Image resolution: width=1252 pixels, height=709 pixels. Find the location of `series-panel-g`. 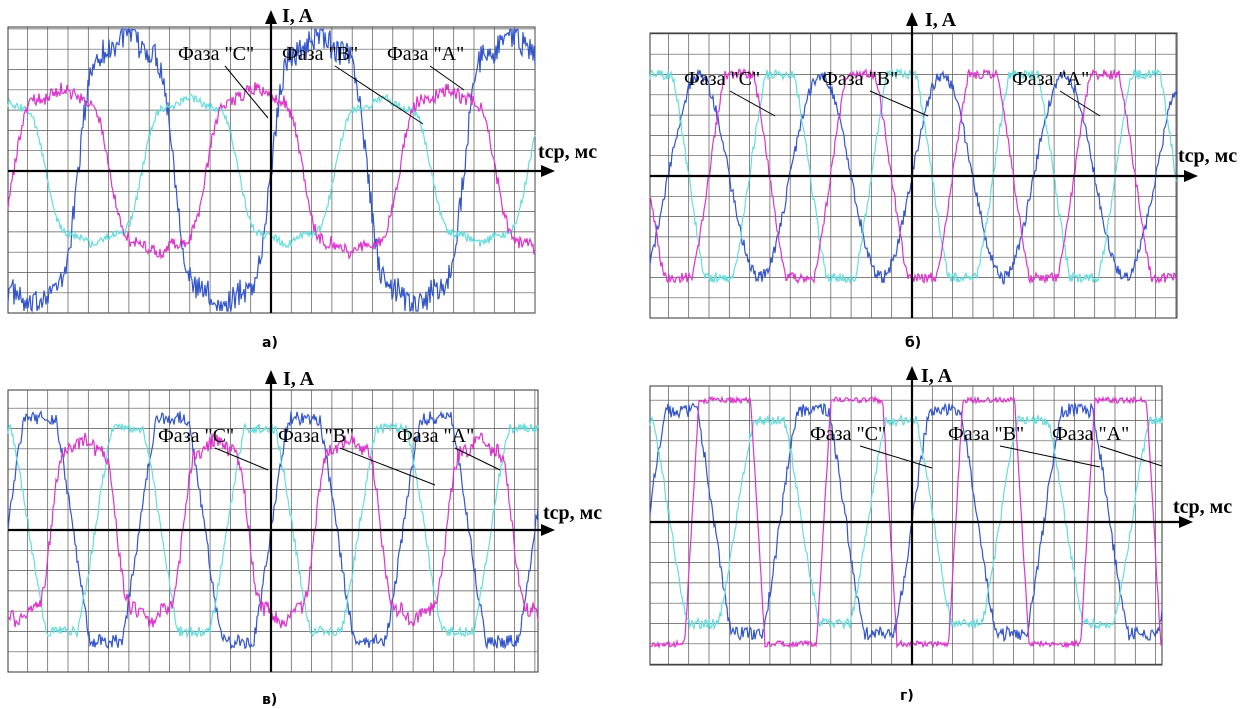

series-panel-g is located at coordinates (906, 522).